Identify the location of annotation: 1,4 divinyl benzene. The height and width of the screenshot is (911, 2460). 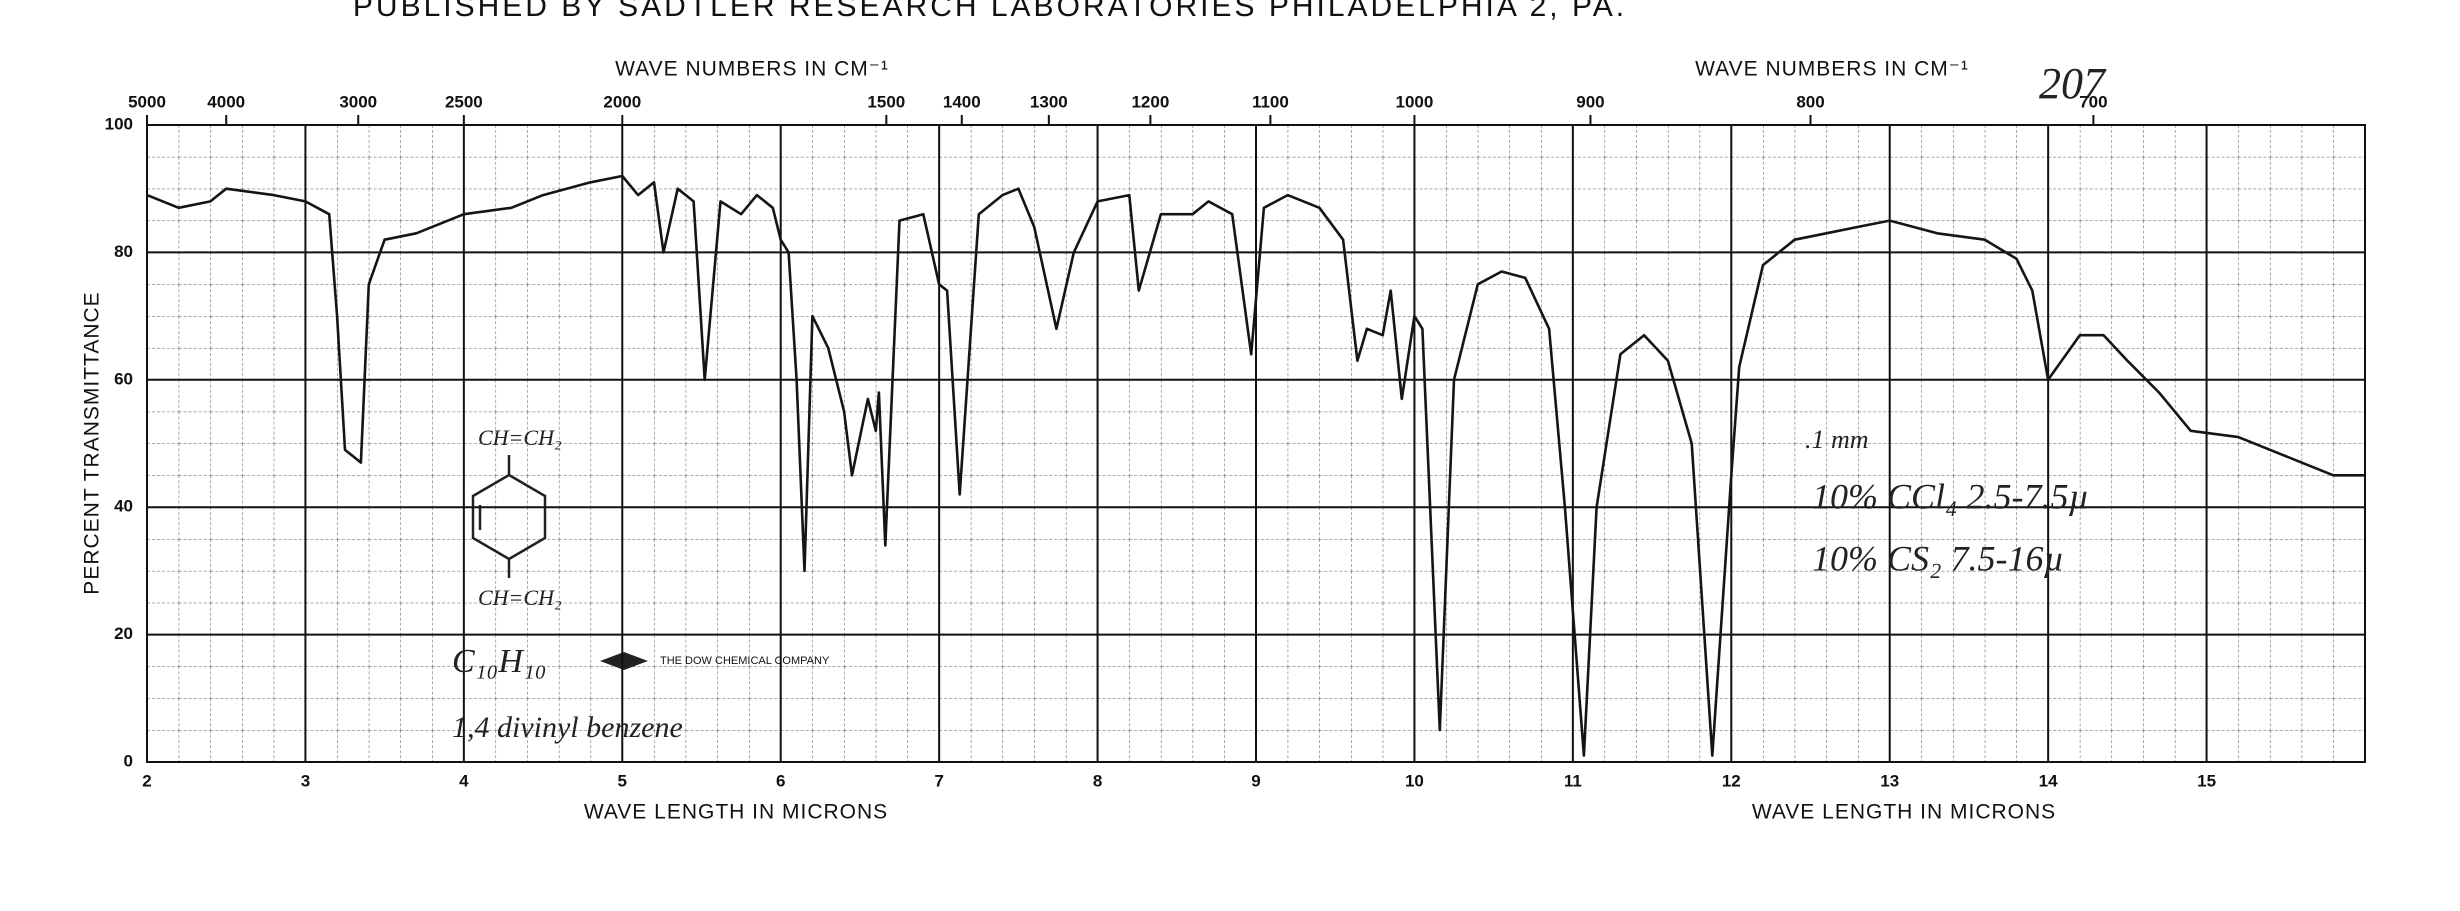
(567, 727).